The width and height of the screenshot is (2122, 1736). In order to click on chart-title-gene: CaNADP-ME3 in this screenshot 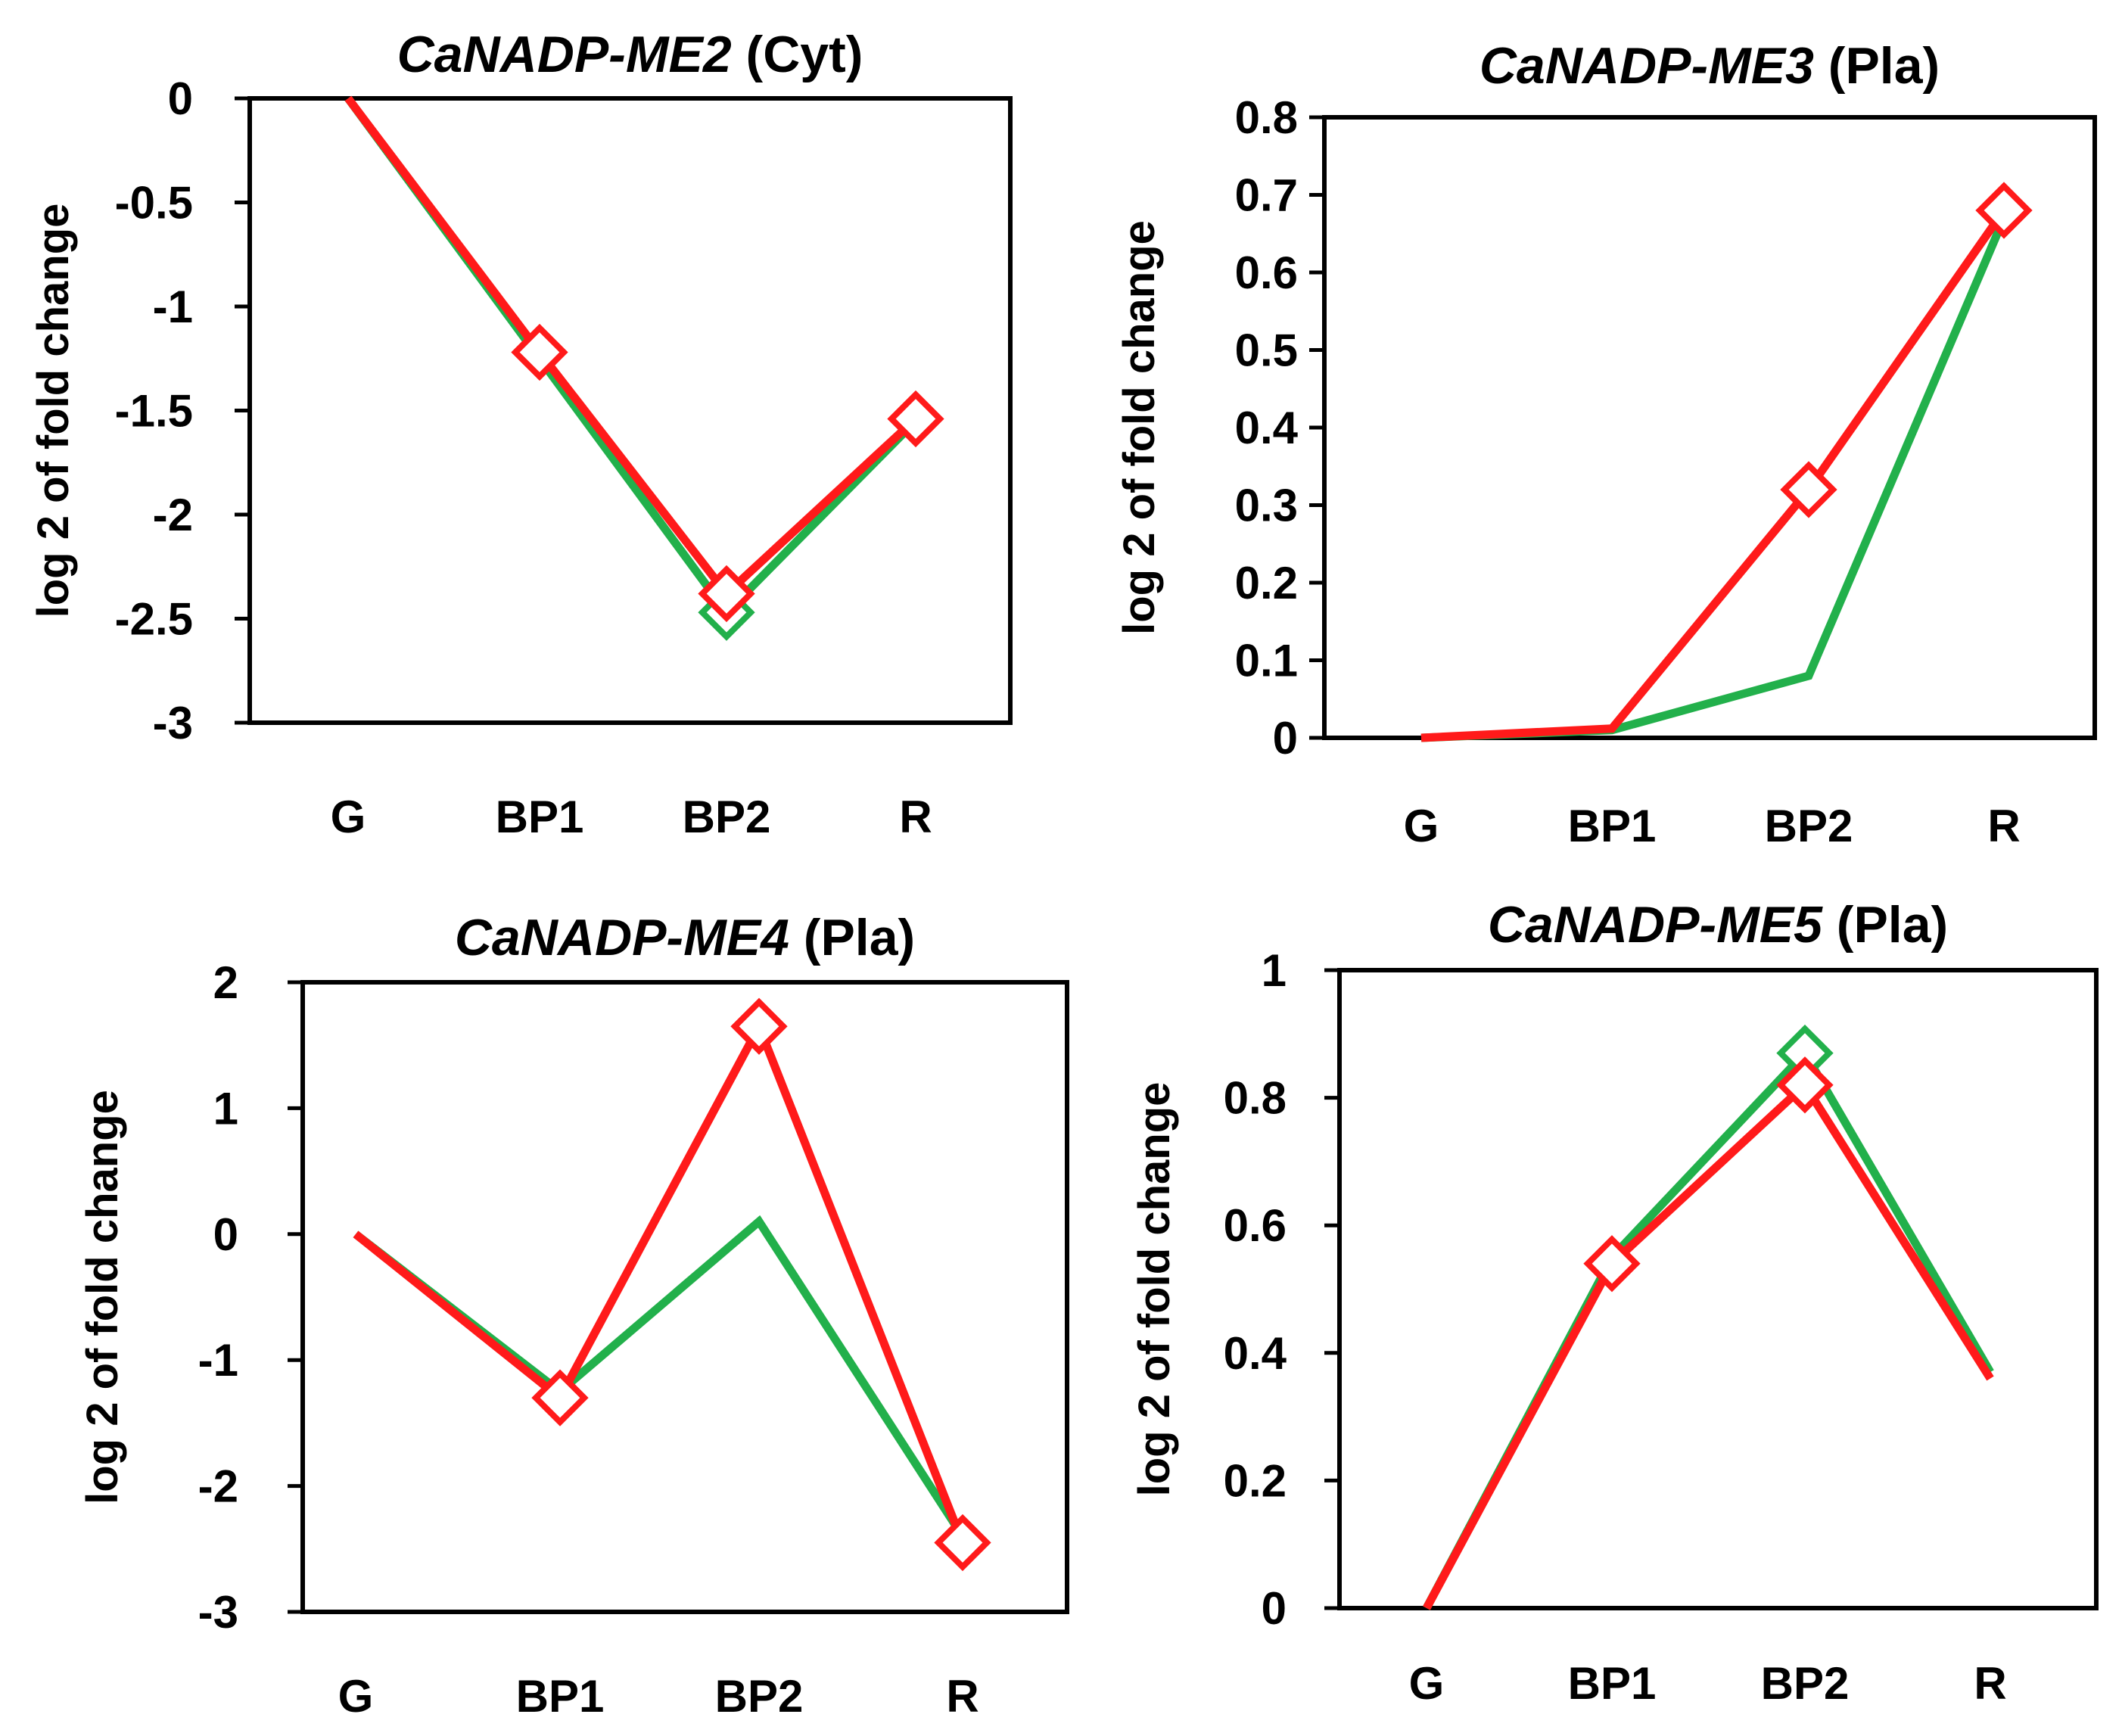, I will do `click(1647, 66)`.